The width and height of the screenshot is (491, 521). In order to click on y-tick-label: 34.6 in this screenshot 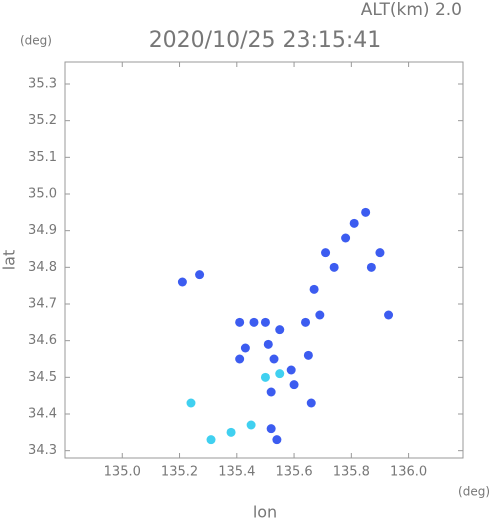, I will do `click(42, 340)`.